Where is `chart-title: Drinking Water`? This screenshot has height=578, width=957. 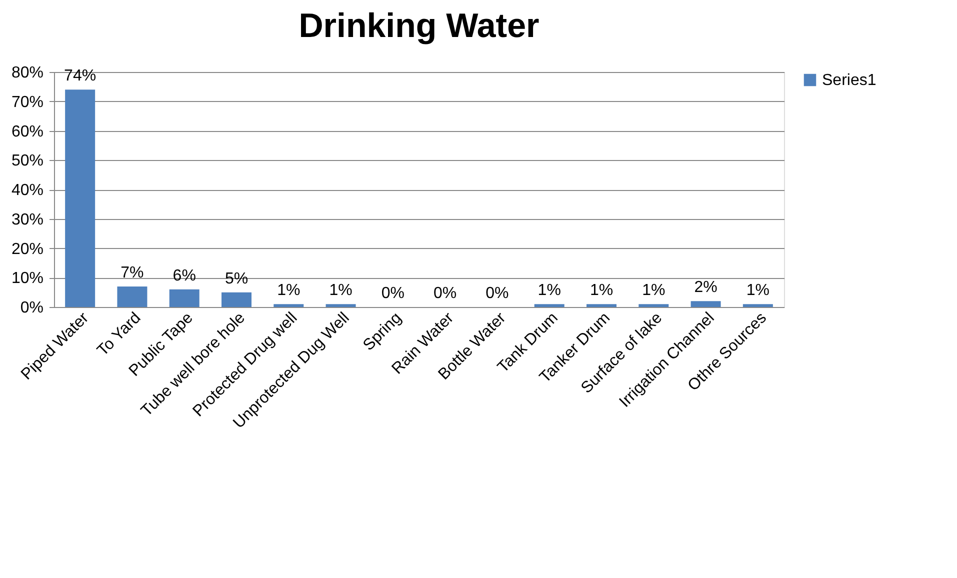
chart-title: Drinking Water is located at coordinates (419, 26).